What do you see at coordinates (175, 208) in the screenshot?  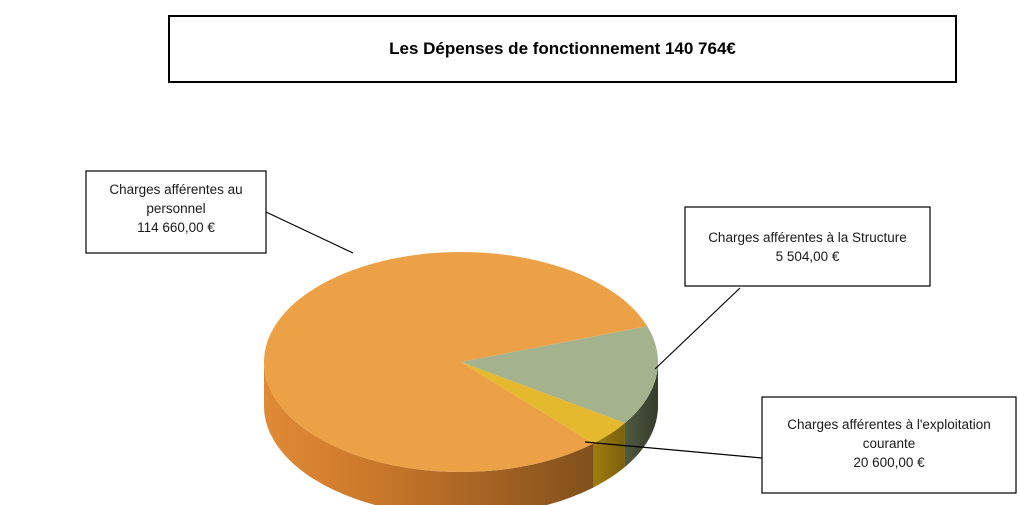 I see `data-label: personnel` at bounding box center [175, 208].